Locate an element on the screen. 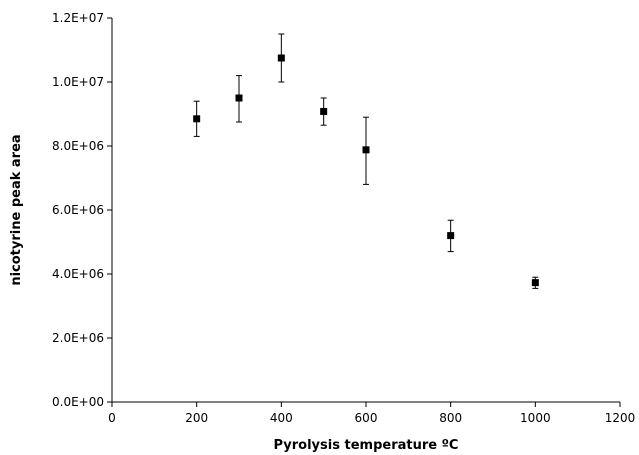  x-axis-title: Pyrolysis temperature ºC is located at coordinates (366, 445).